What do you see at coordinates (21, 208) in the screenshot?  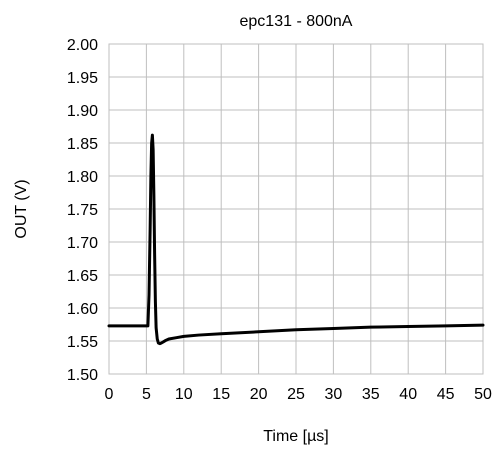 I see `y-axis-label: OUT (V)` at bounding box center [21, 208].